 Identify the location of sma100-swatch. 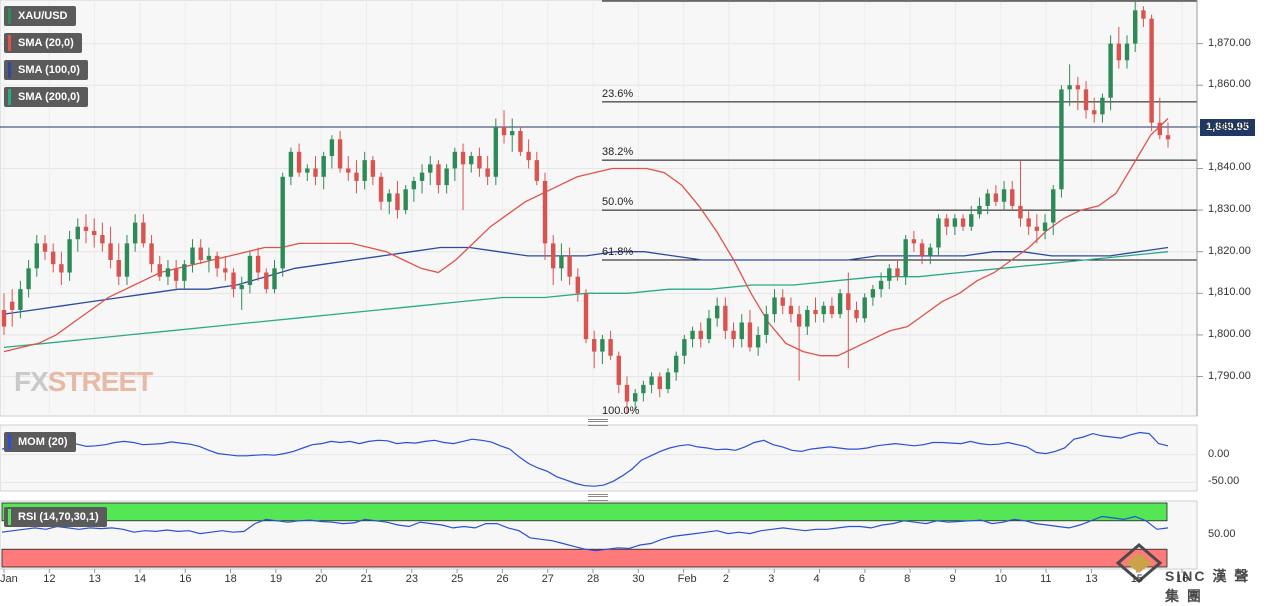
(9, 70).